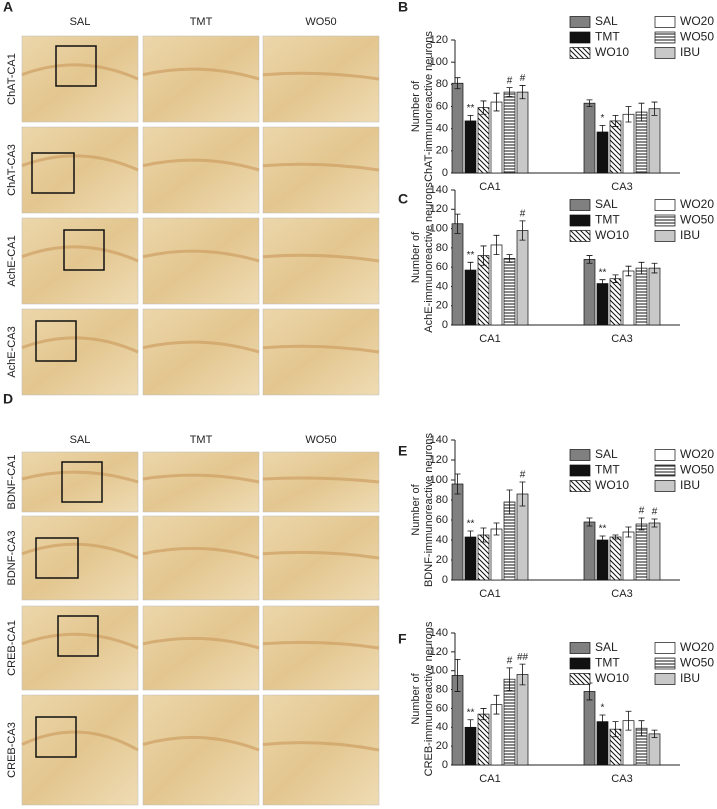 This screenshot has height=809, width=717. What do you see at coordinates (429, 698) in the screenshot?
I see `y-axis-title: CREB-immunoreactive neurons` at bounding box center [429, 698].